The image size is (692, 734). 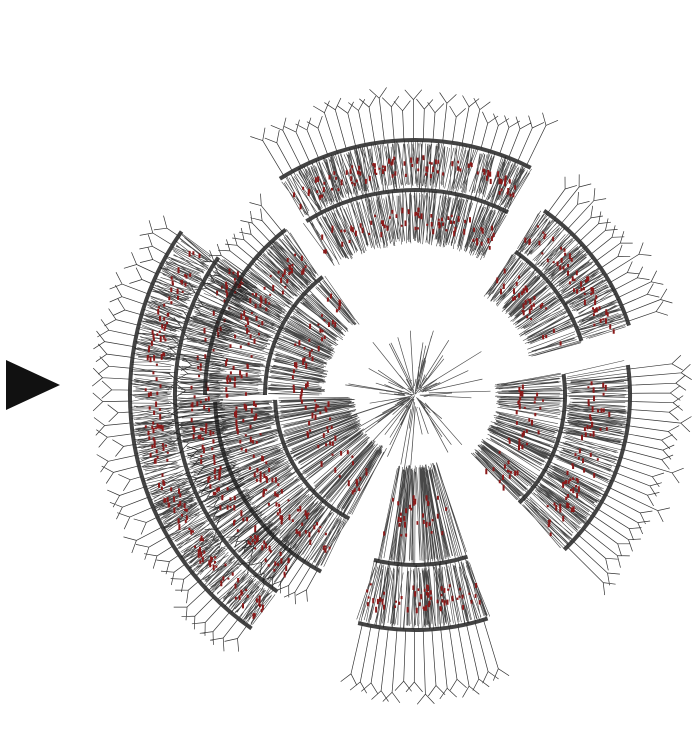 I want to click on hub-links, so click(x=418, y=401).